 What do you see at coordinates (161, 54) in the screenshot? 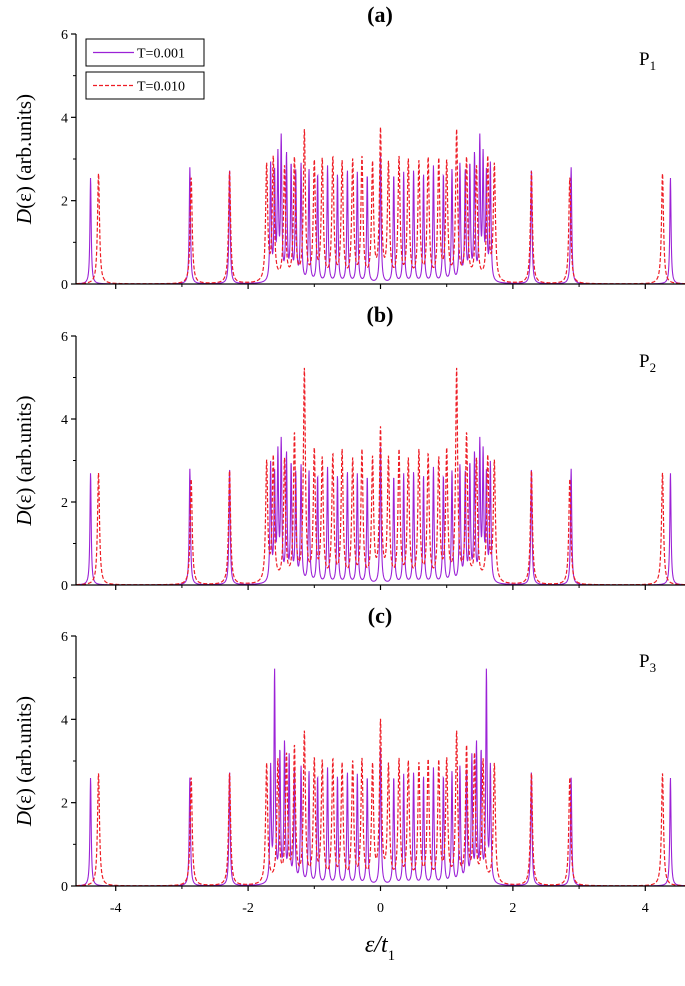
I see `legend-label: T=0.001` at bounding box center [161, 54].